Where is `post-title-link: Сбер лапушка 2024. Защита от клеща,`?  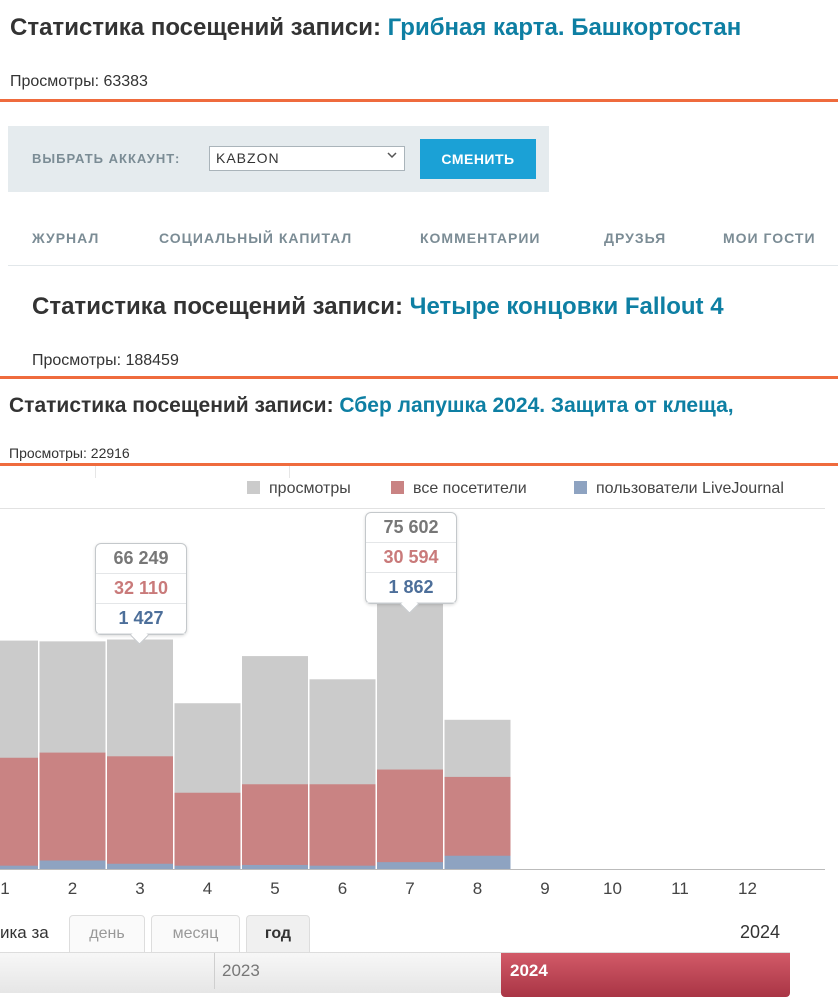 post-title-link: Сбер лапушка 2024. Защита от клеща, is located at coordinates (536, 405).